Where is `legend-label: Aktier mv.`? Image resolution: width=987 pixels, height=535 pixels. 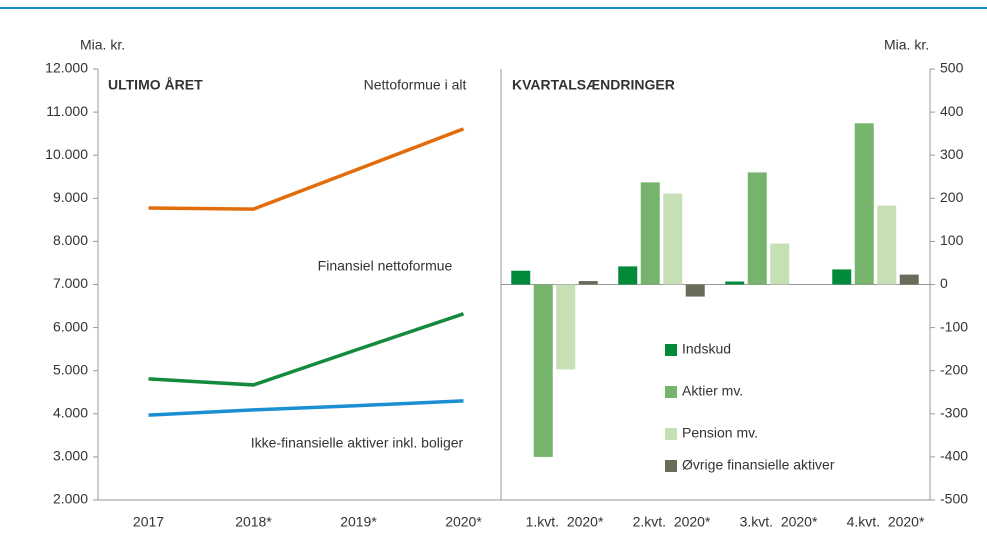 legend-label: Aktier mv. is located at coordinates (712, 391).